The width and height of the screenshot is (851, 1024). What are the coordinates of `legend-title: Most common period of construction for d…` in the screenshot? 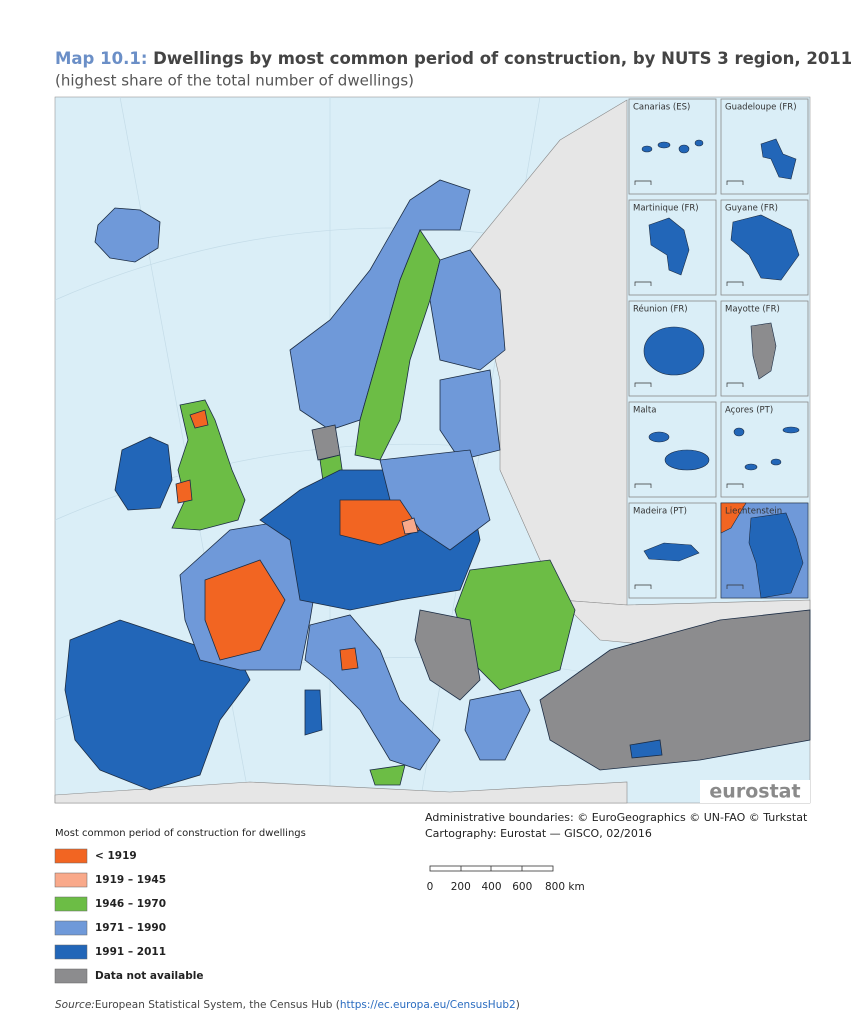 It's located at (180, 833).